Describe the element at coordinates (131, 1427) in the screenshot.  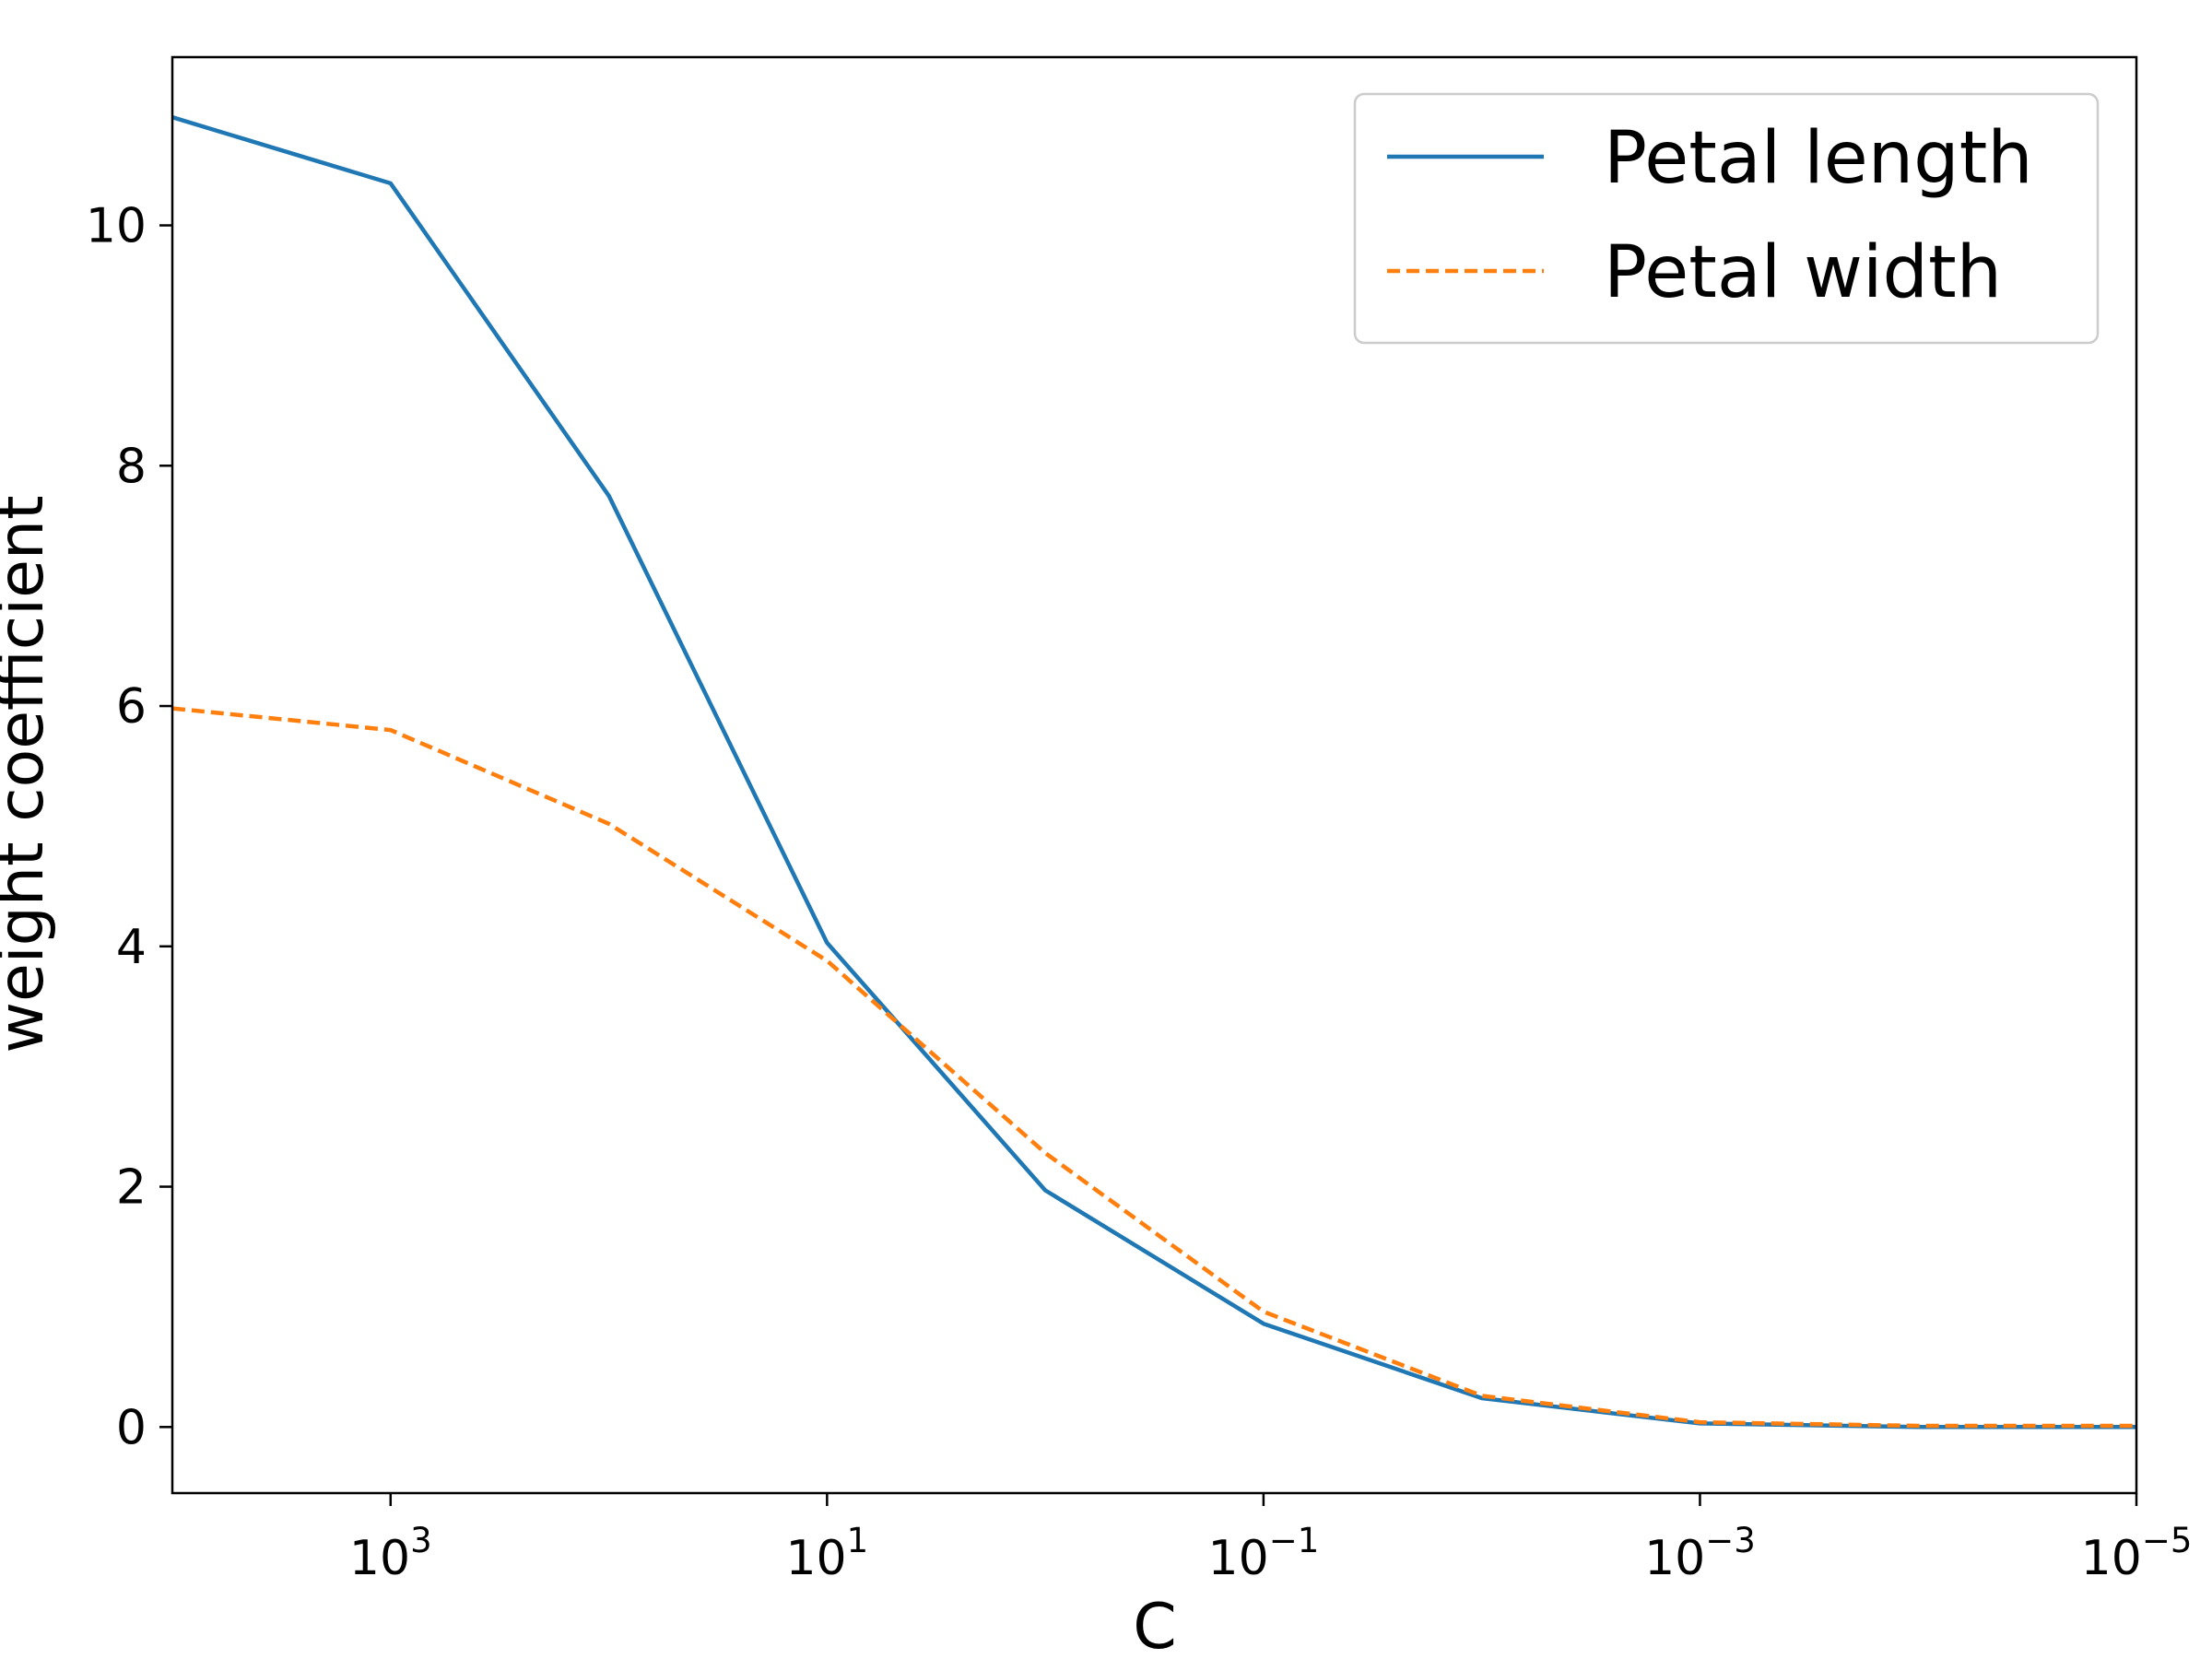
I see `y-tick-label: 0` at that location.